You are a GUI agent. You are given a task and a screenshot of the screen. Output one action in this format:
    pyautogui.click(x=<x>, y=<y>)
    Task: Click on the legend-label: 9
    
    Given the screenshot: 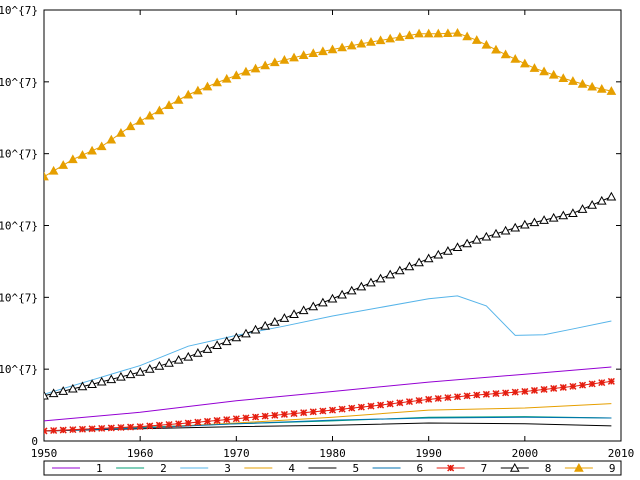 What is the action you would take?
    pyautogui.click(x=612, y=468)
    